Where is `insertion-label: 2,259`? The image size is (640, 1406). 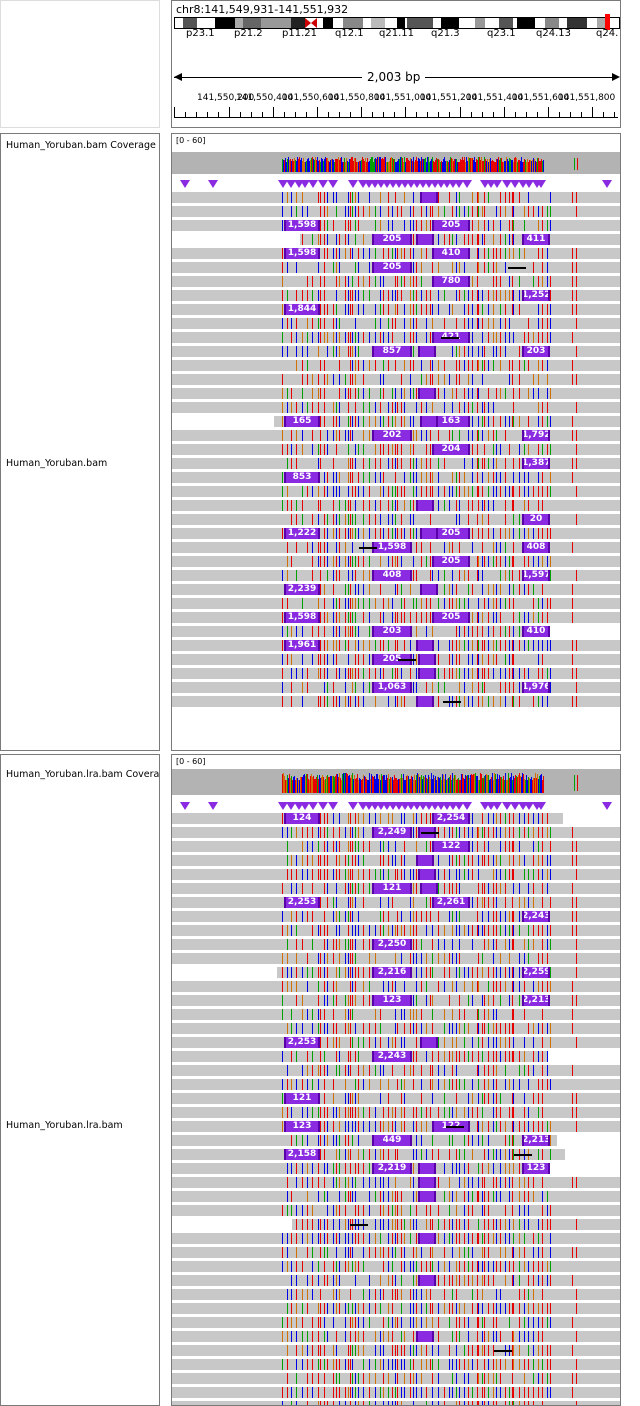 insertion-label: 2,259 is located at coordinates (536, 972).